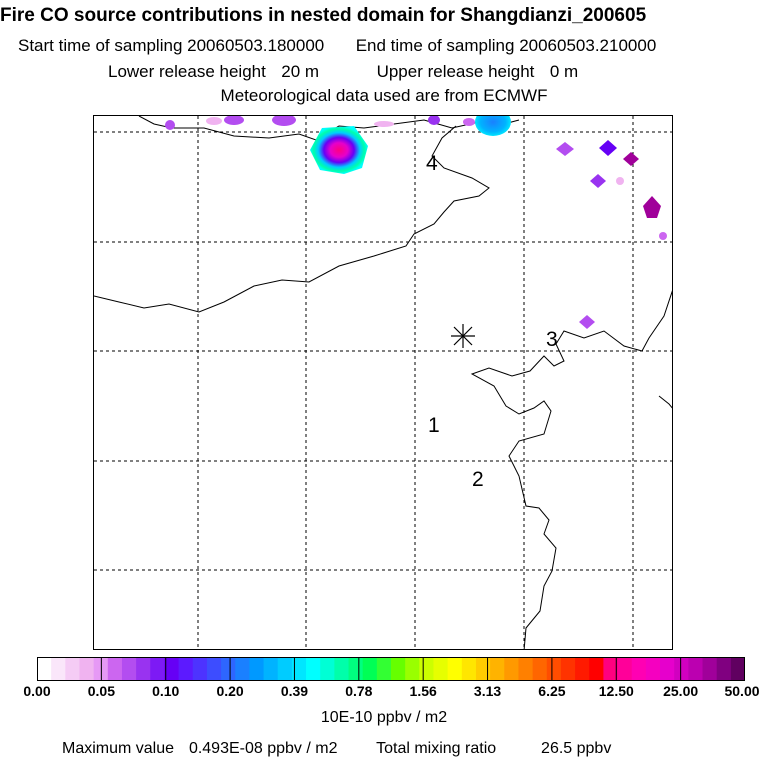 This screenshot has height=768, width=768. Describe the element at coordinates (118, 748) in the screenshot. I see `max-value-label: Maximum value` at that location.